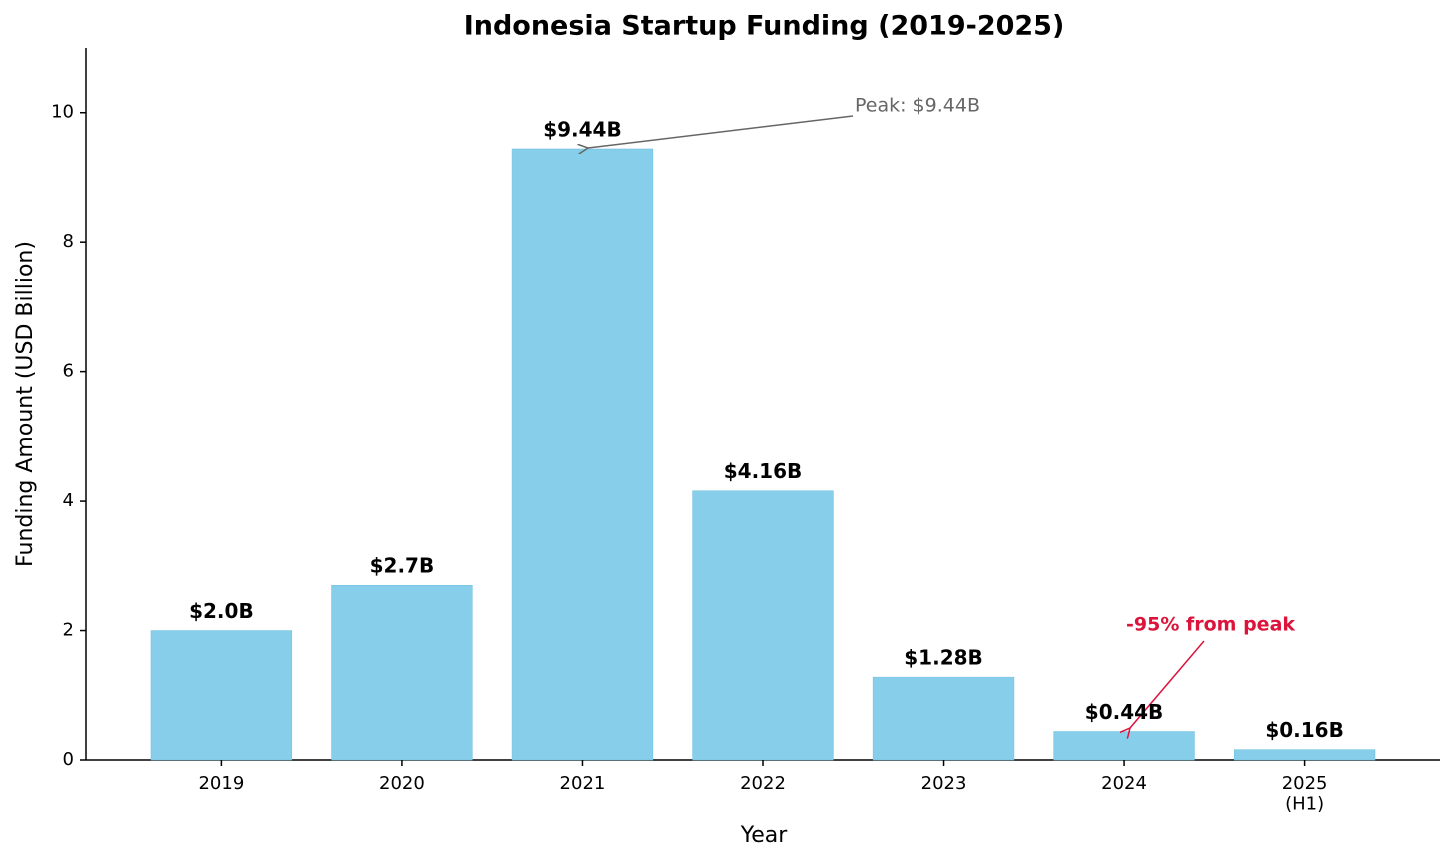  I want to click on x-tick-label: 2019, so click(221, 783).